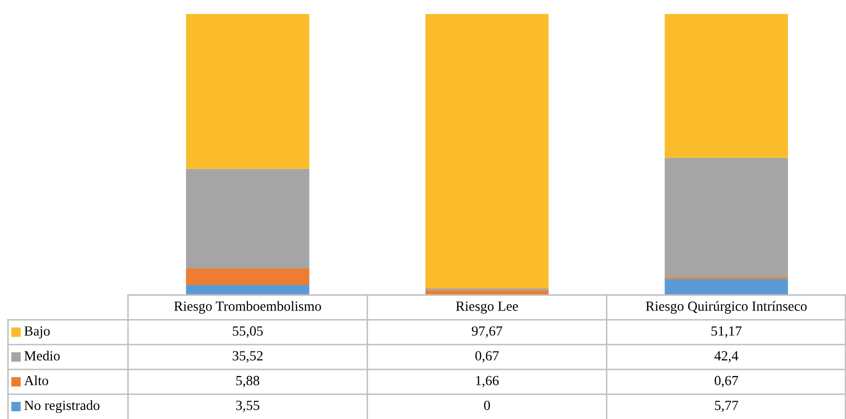 Image resolution: width=846 pixels, height=419 pixels. Describe the element at coordinates (727, 332) in the screenshot. I see `data-label: 51,17` at that location.